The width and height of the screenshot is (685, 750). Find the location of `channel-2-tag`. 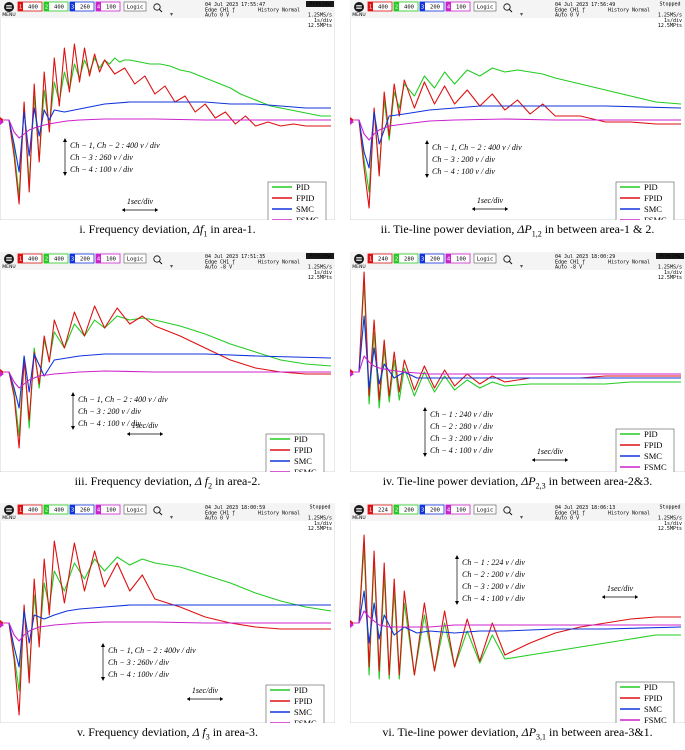

channel-2-tag is located at coordinates (46, 6).